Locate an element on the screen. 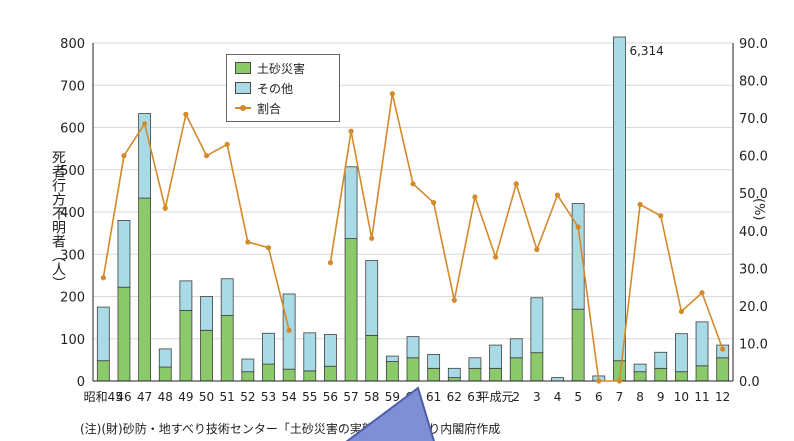  y2-tick-label: 70.0 is located at coordinates (753, 119).